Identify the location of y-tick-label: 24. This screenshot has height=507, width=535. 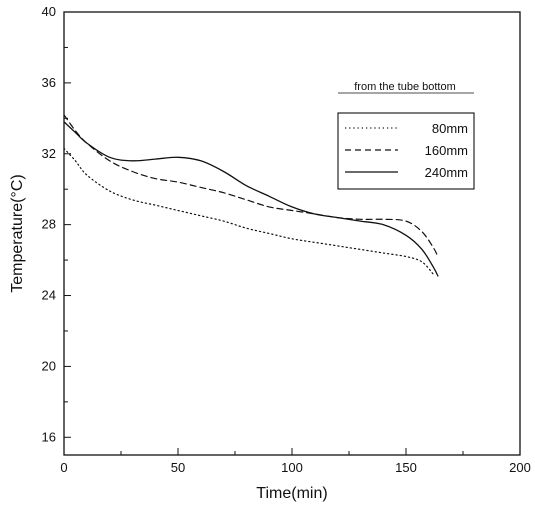
(49, 295).